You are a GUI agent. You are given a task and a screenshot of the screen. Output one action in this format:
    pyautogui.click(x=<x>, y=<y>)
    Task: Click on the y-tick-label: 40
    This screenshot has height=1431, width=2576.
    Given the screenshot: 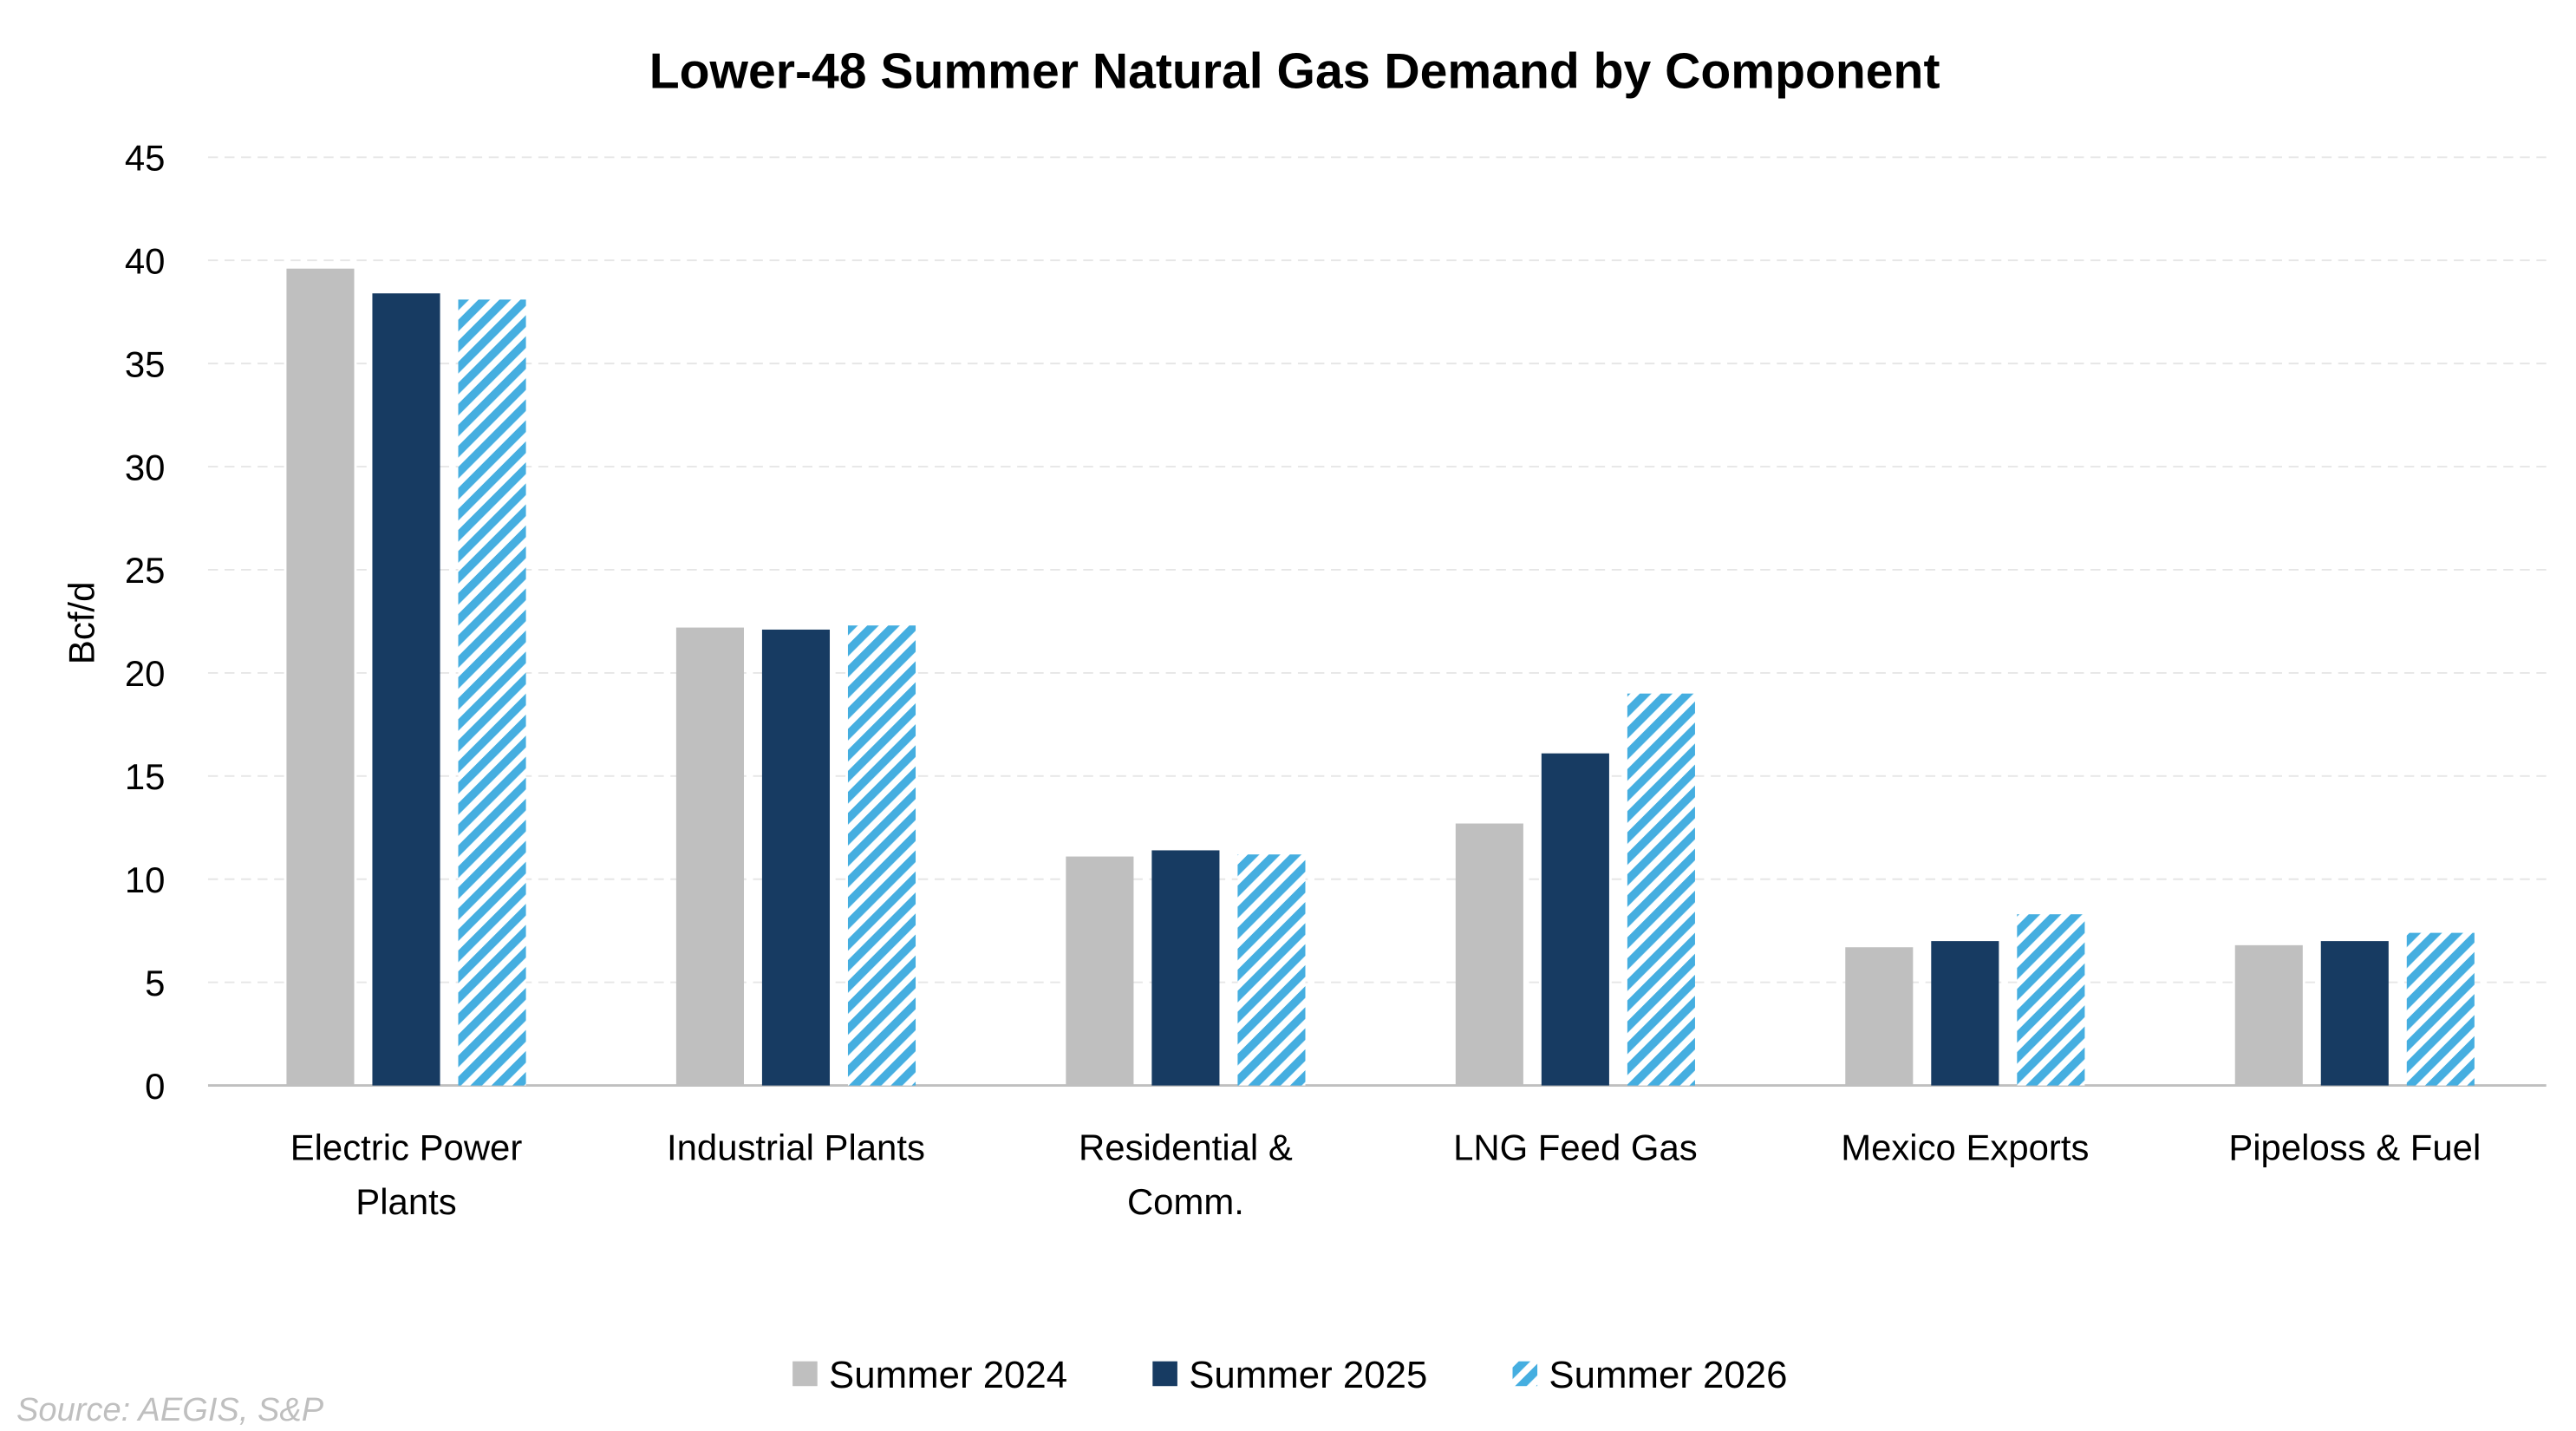 What is the action you would take?
    pyautogui.click(x=145, y=260)
    